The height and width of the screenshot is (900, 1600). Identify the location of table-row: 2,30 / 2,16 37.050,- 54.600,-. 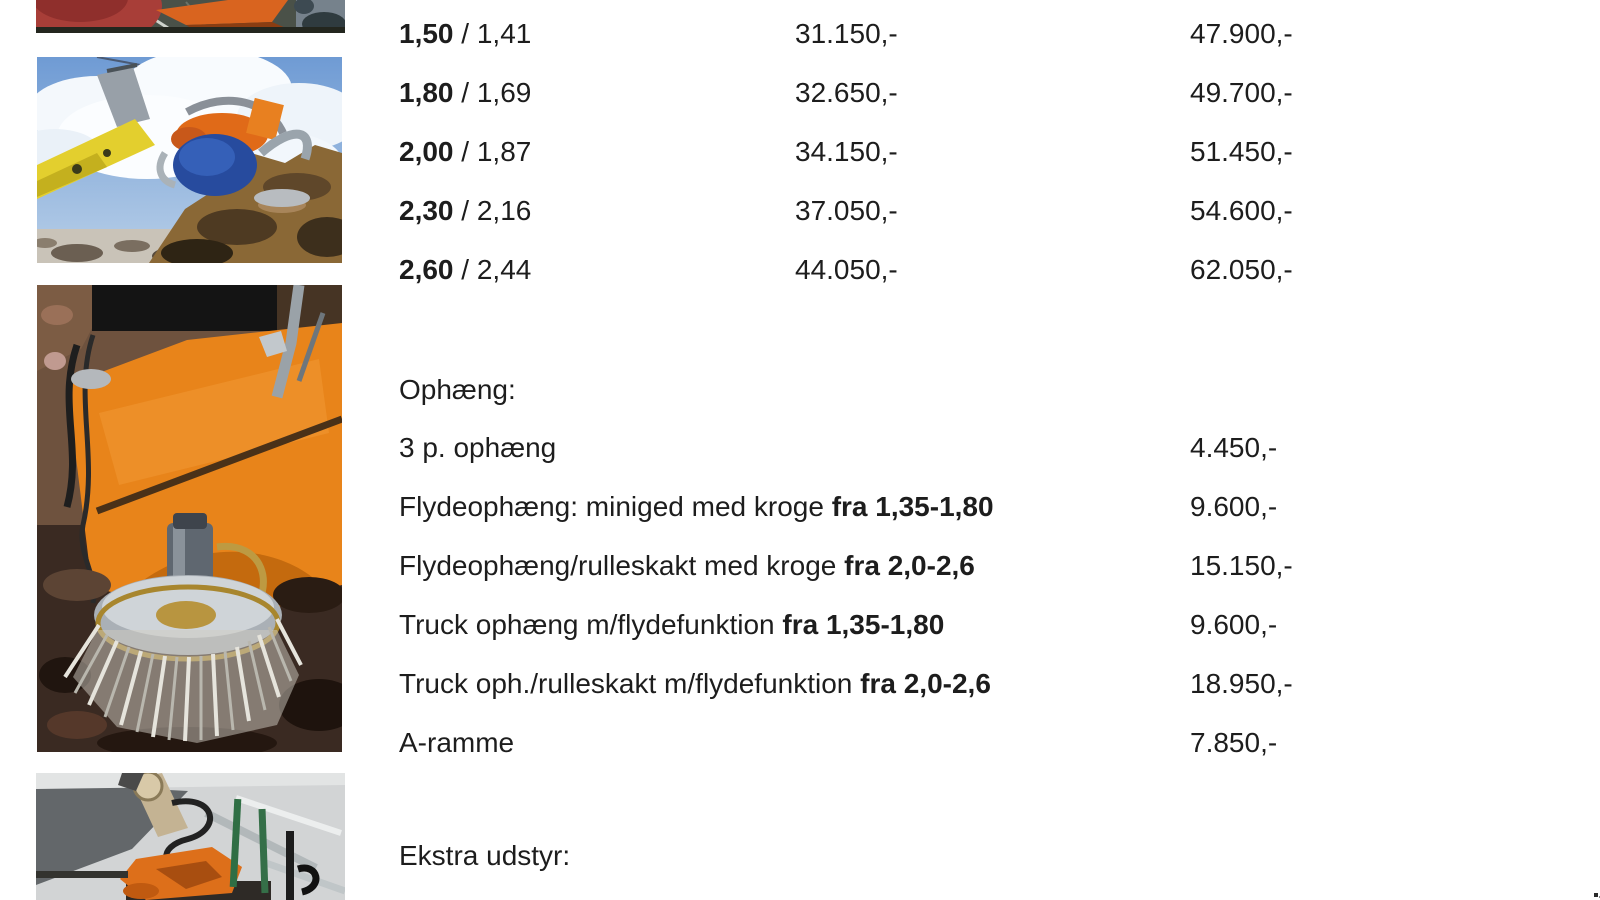
(800, 211).